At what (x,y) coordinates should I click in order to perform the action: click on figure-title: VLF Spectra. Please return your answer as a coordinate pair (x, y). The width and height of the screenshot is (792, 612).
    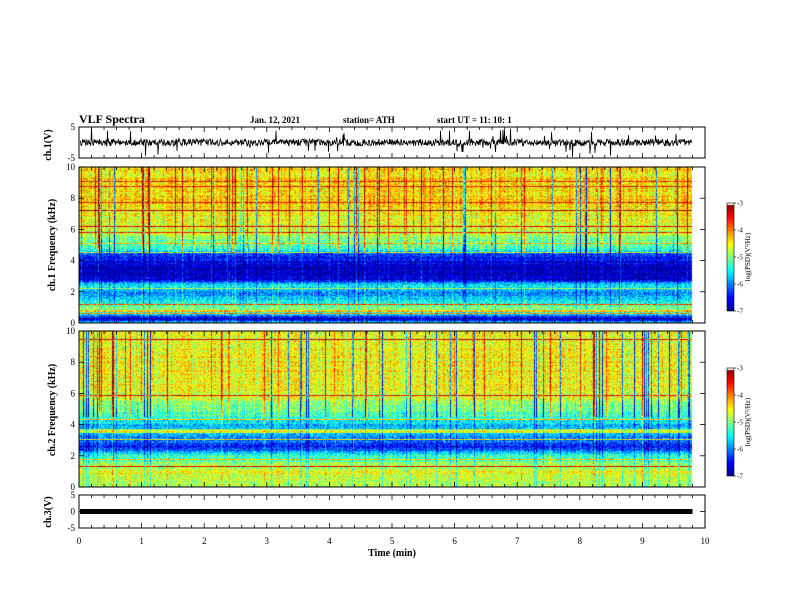
    Looking at the image, I should click on (112, 119).